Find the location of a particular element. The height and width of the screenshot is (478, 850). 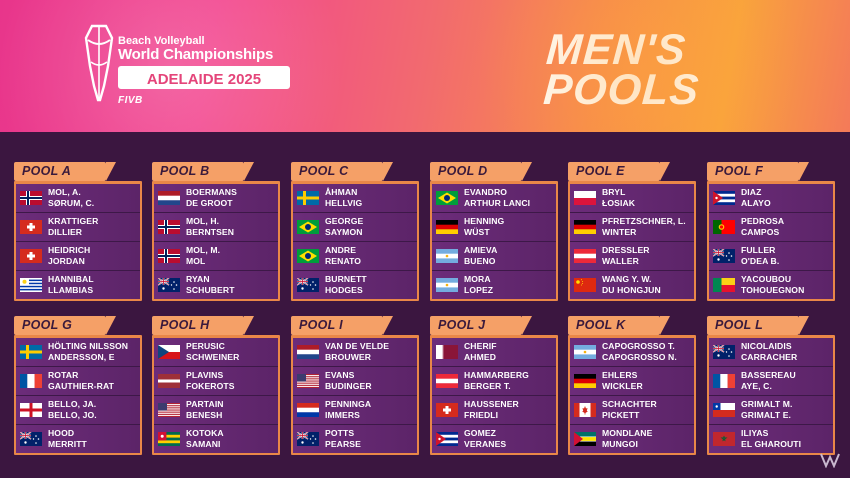

flag-eng-icon is located at coordinates (31, 410).